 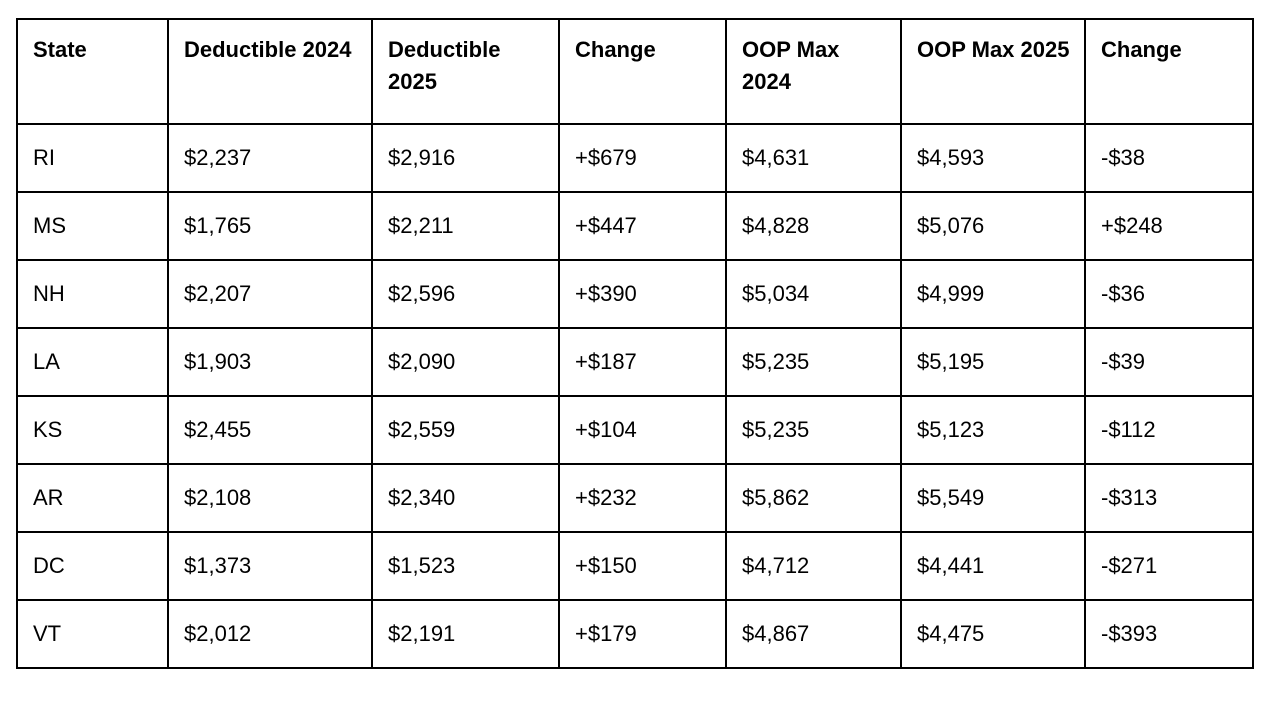 I want to click on table-cell: $1,765, so click(x=270, y=226).